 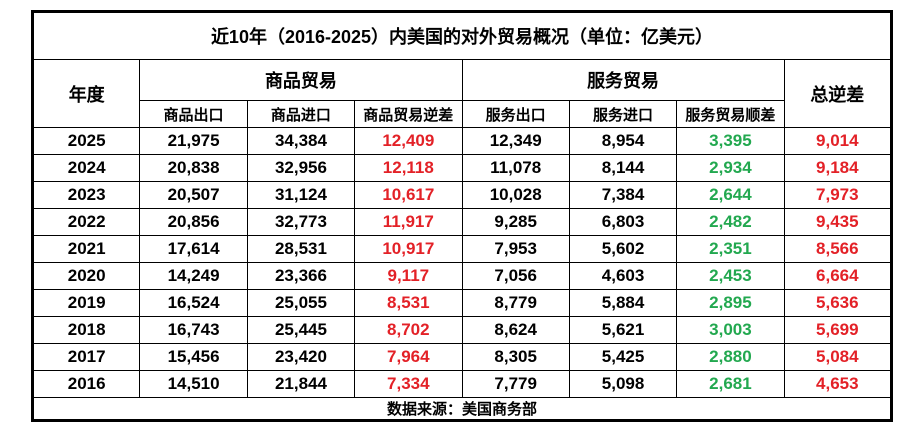 What do you see at coordinates (838, 330) in the screenshot?
I see `total-deficit-cell: 5,699` at bounding box center [838, 330].